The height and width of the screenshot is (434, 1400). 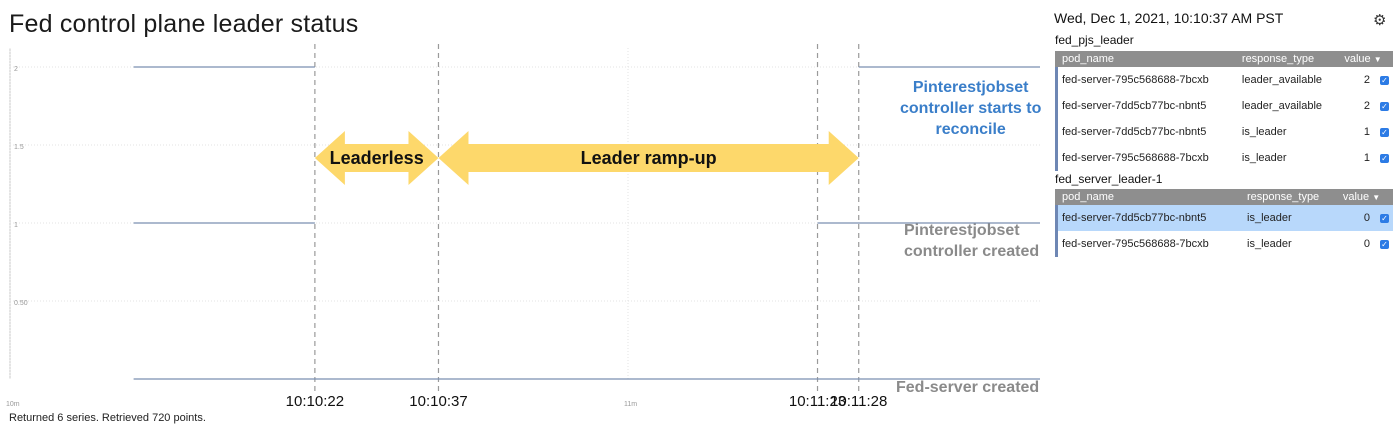 What do you see at coordinates (972, 241) in the screenshot?
I see `pjs-created-annotation: Pinterestjobset controller created` at bounding box center [972, 241].